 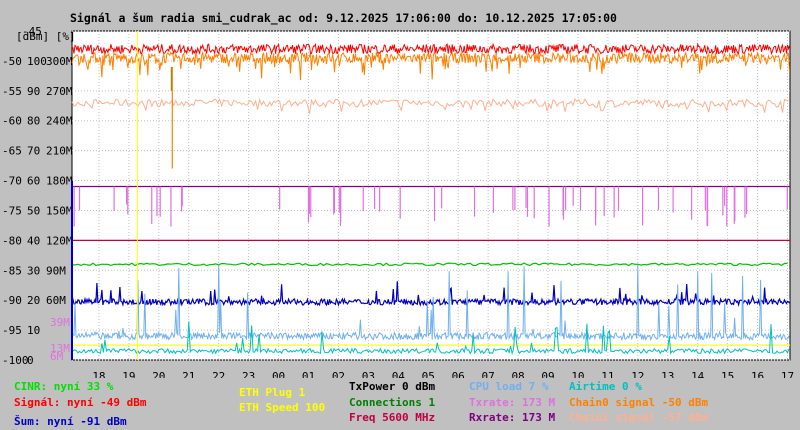 I want to click on xtick: 03, so click(x=368, y=374).